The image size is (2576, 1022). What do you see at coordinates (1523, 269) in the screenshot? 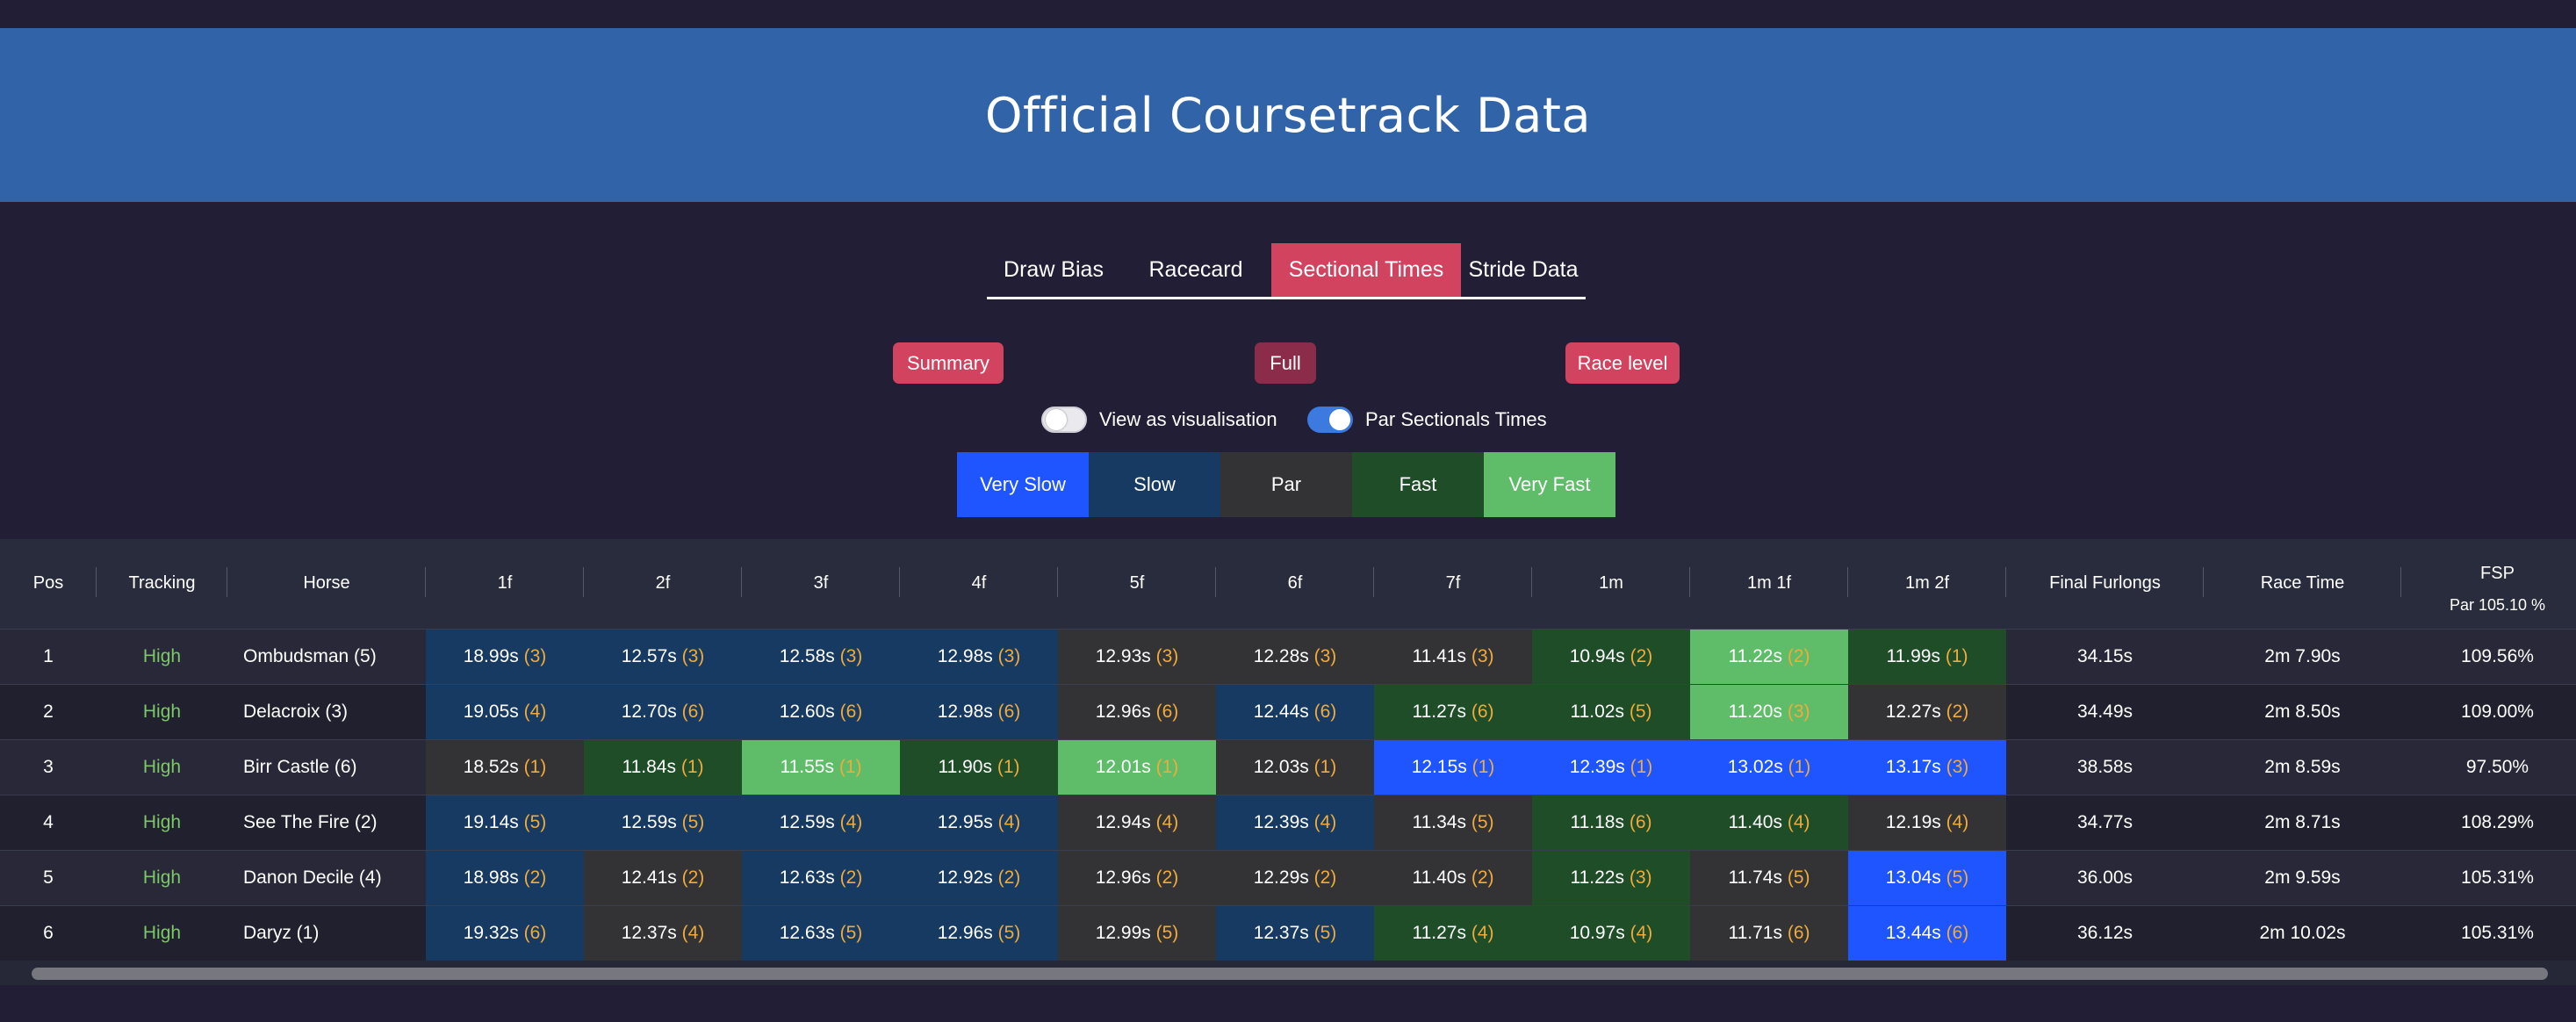
I see `tab-stride-data: Stride Data` at bounding box center [1523, 269].